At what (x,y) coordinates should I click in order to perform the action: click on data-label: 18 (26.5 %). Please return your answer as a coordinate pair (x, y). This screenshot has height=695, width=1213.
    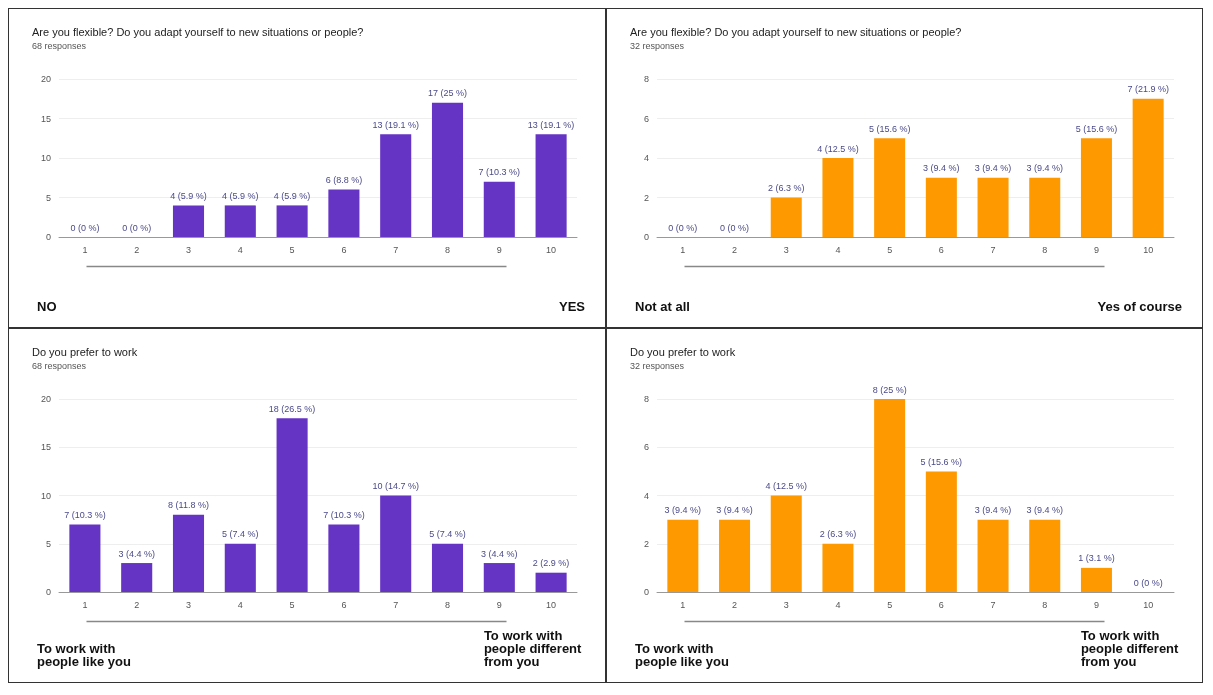
    Looking at the image, I should click on (292, 408).